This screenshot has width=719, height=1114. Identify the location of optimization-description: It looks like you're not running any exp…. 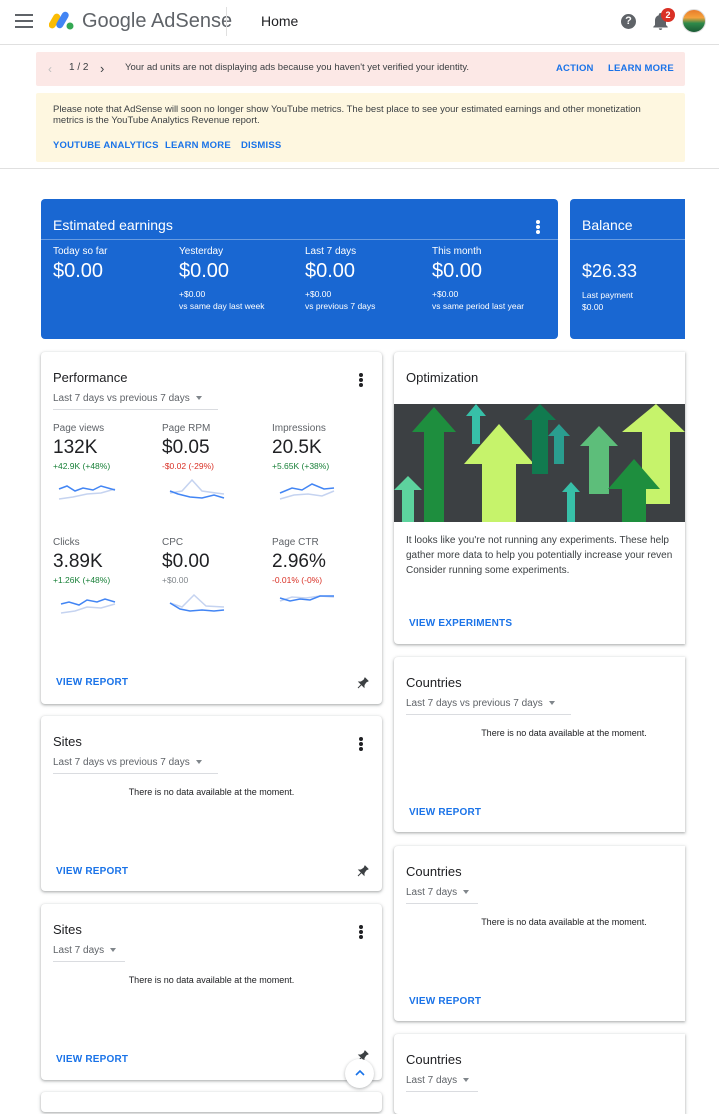
(545, 555).